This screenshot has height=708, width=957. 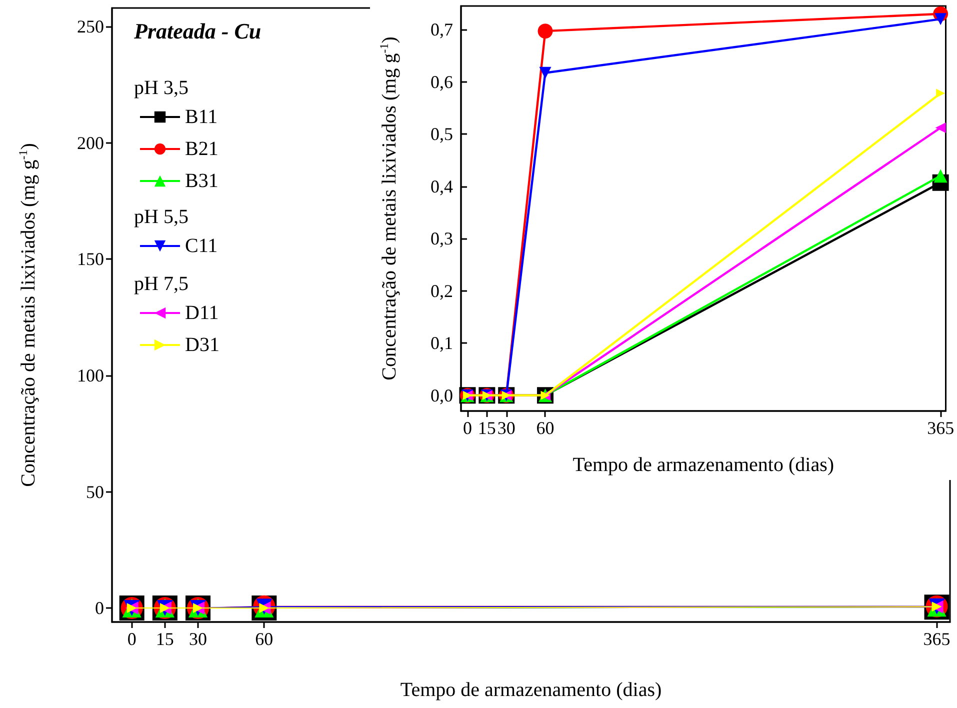 I want to click on legend-label: C11, so click(x=201, y=246).